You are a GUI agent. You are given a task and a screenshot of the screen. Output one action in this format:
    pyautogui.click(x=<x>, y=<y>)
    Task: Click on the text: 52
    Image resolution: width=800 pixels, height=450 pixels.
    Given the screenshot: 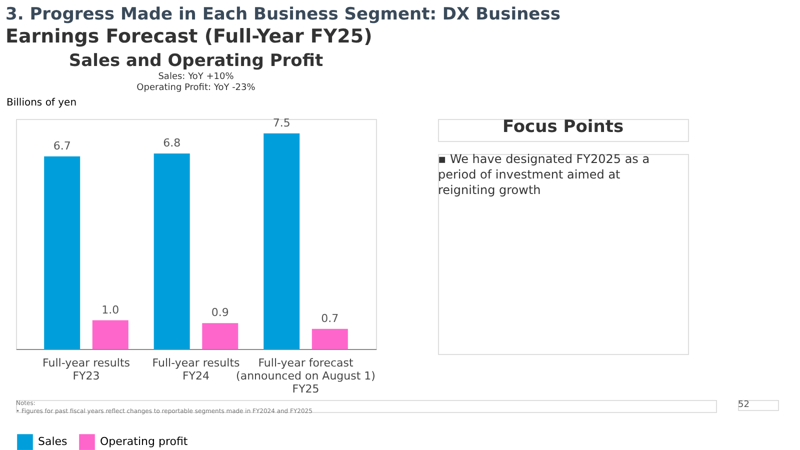 What is the action you would take?
    pyautogui.click(x=744, y=405)
    